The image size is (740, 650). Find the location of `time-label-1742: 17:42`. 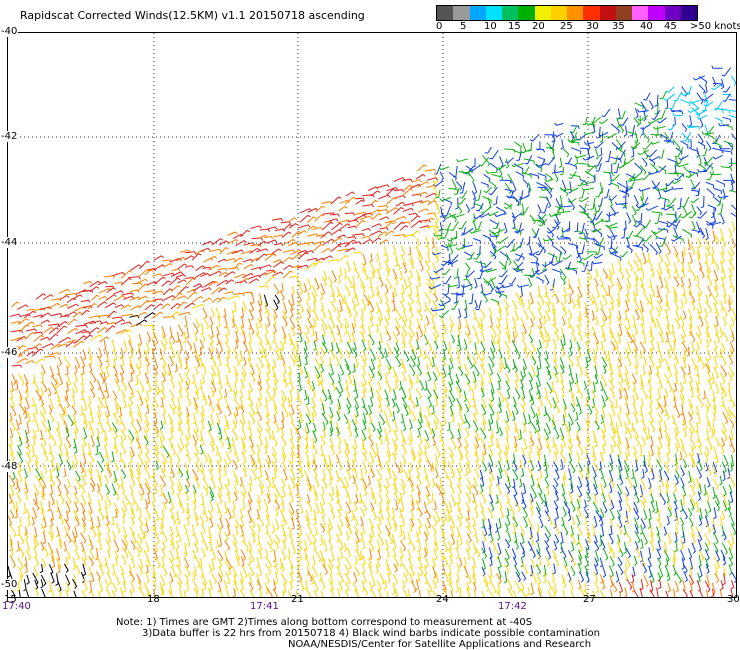

time-label-1742: 17:42 is located at coordinates (512, 606).